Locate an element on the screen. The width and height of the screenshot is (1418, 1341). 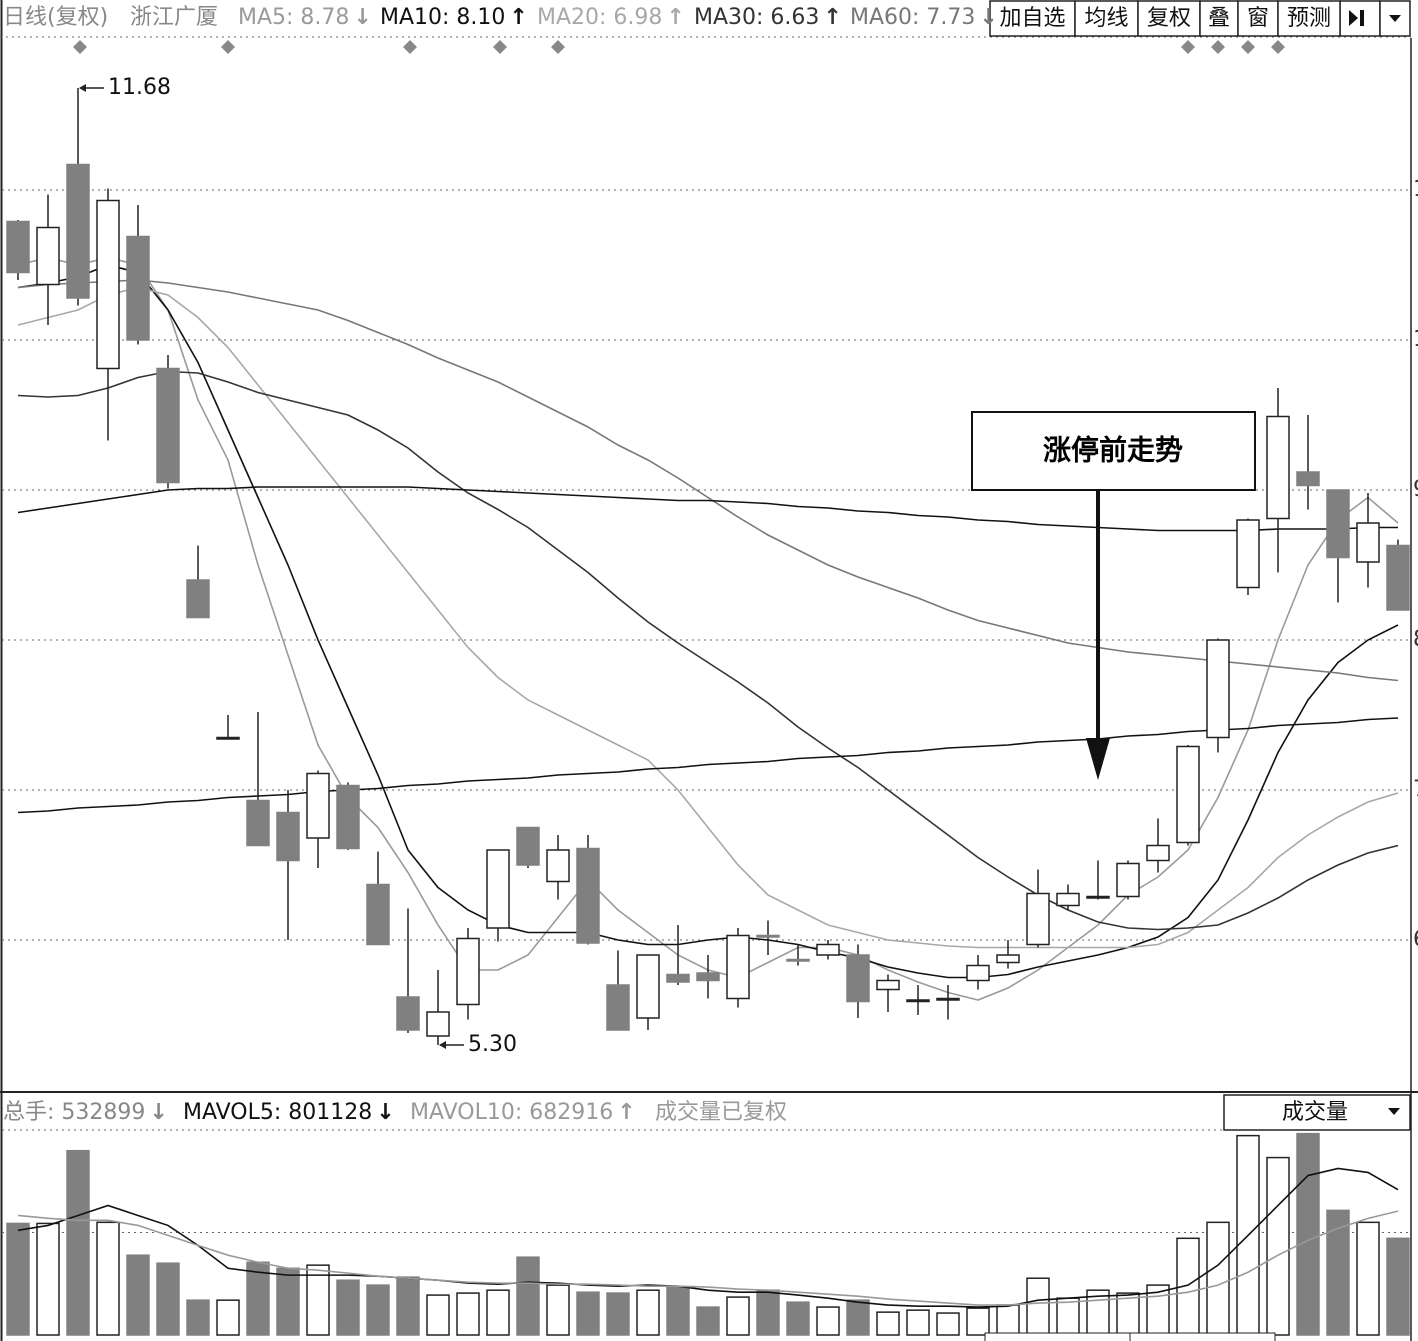
volume-selector: 成交量 is located at coordinates (1317, 1112).